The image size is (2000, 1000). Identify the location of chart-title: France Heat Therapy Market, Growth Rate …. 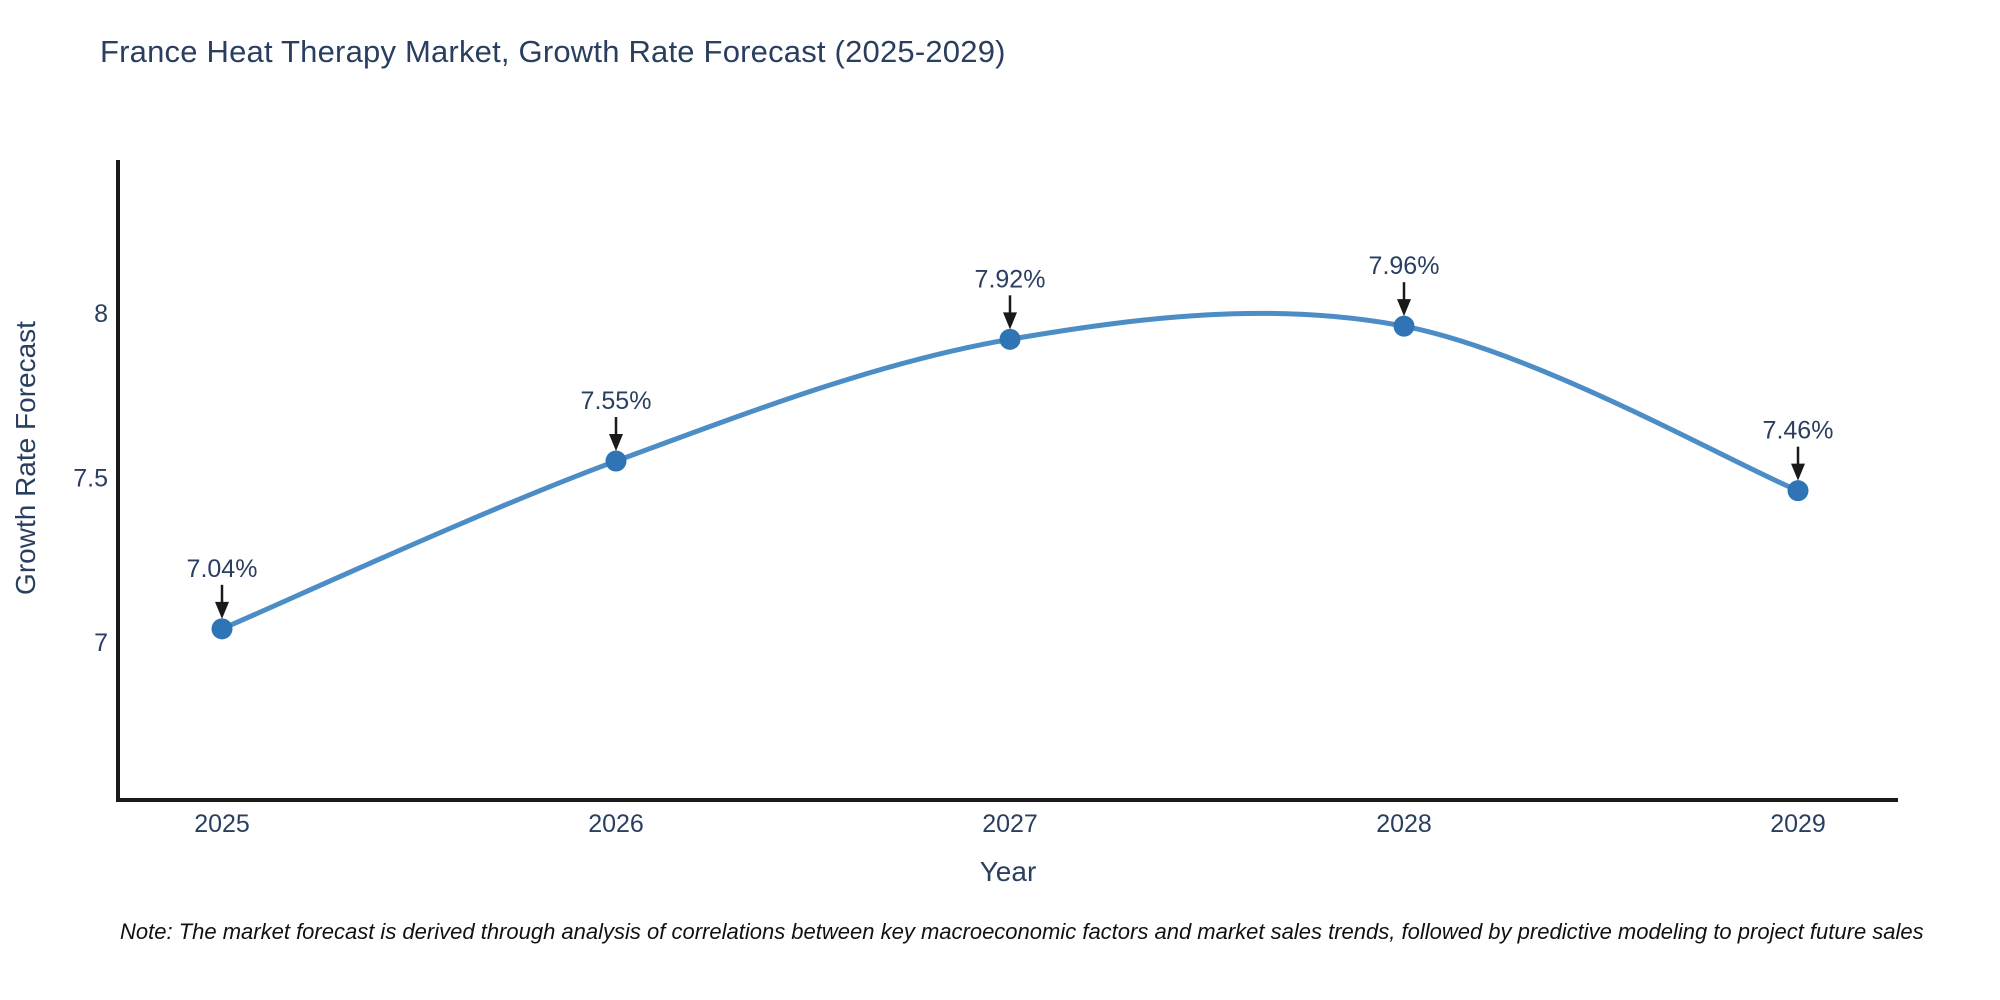
(553, 51).